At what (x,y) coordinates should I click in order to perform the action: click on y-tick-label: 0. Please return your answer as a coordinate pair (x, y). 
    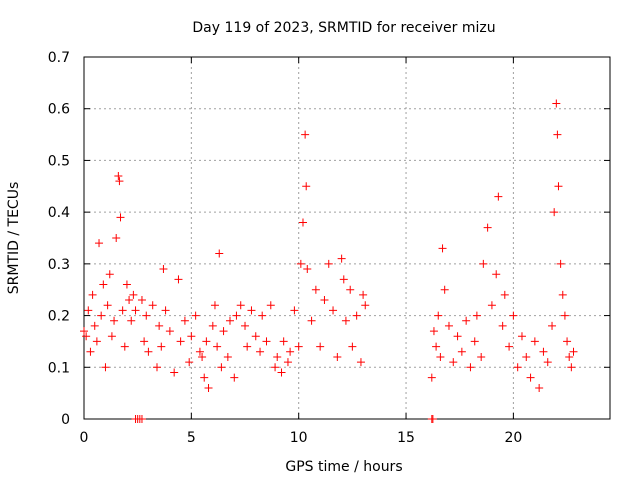
    Looking at the image, I should click on (65, 420).